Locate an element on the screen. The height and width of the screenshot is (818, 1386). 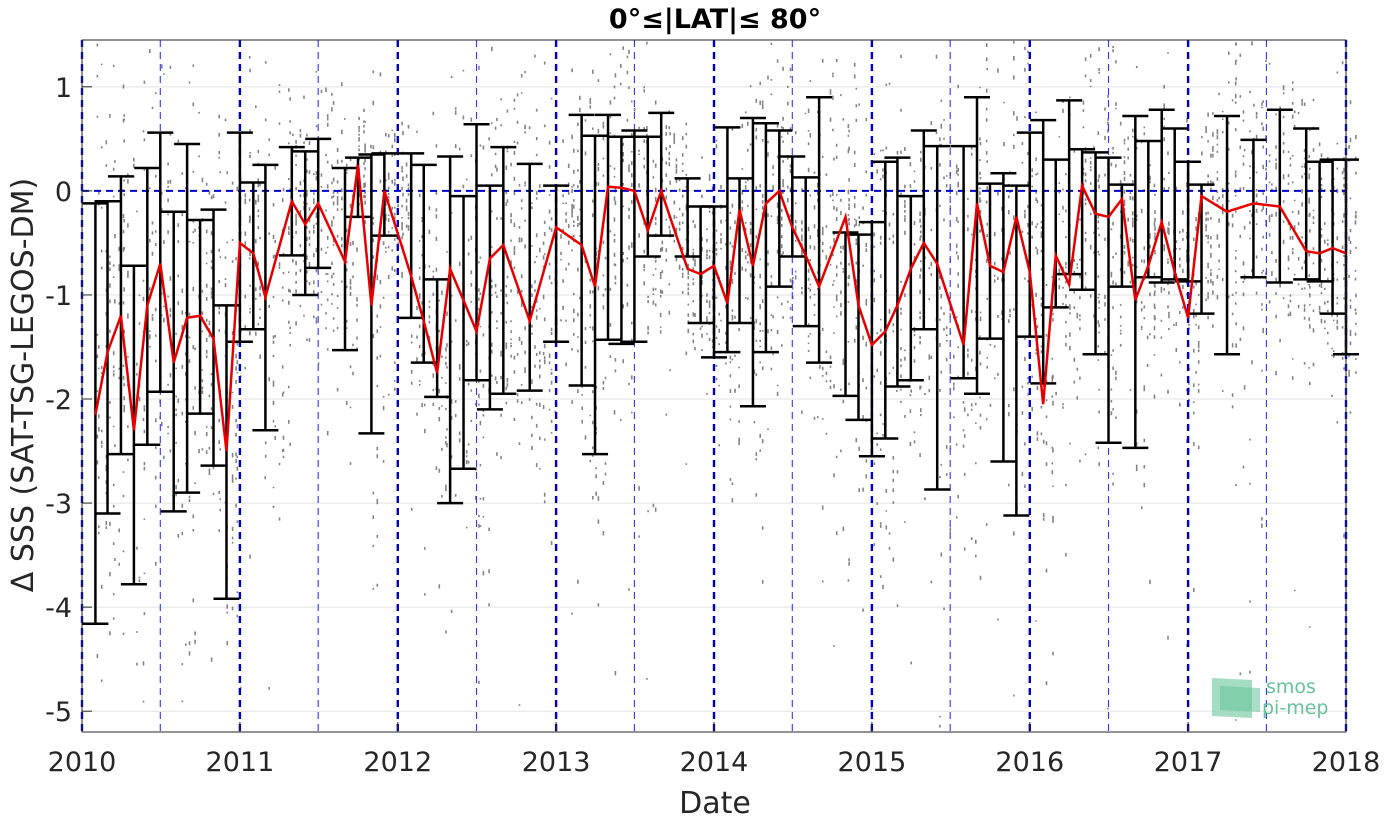
x-tick-label: 2017 is located at coordinates (1188, 762).